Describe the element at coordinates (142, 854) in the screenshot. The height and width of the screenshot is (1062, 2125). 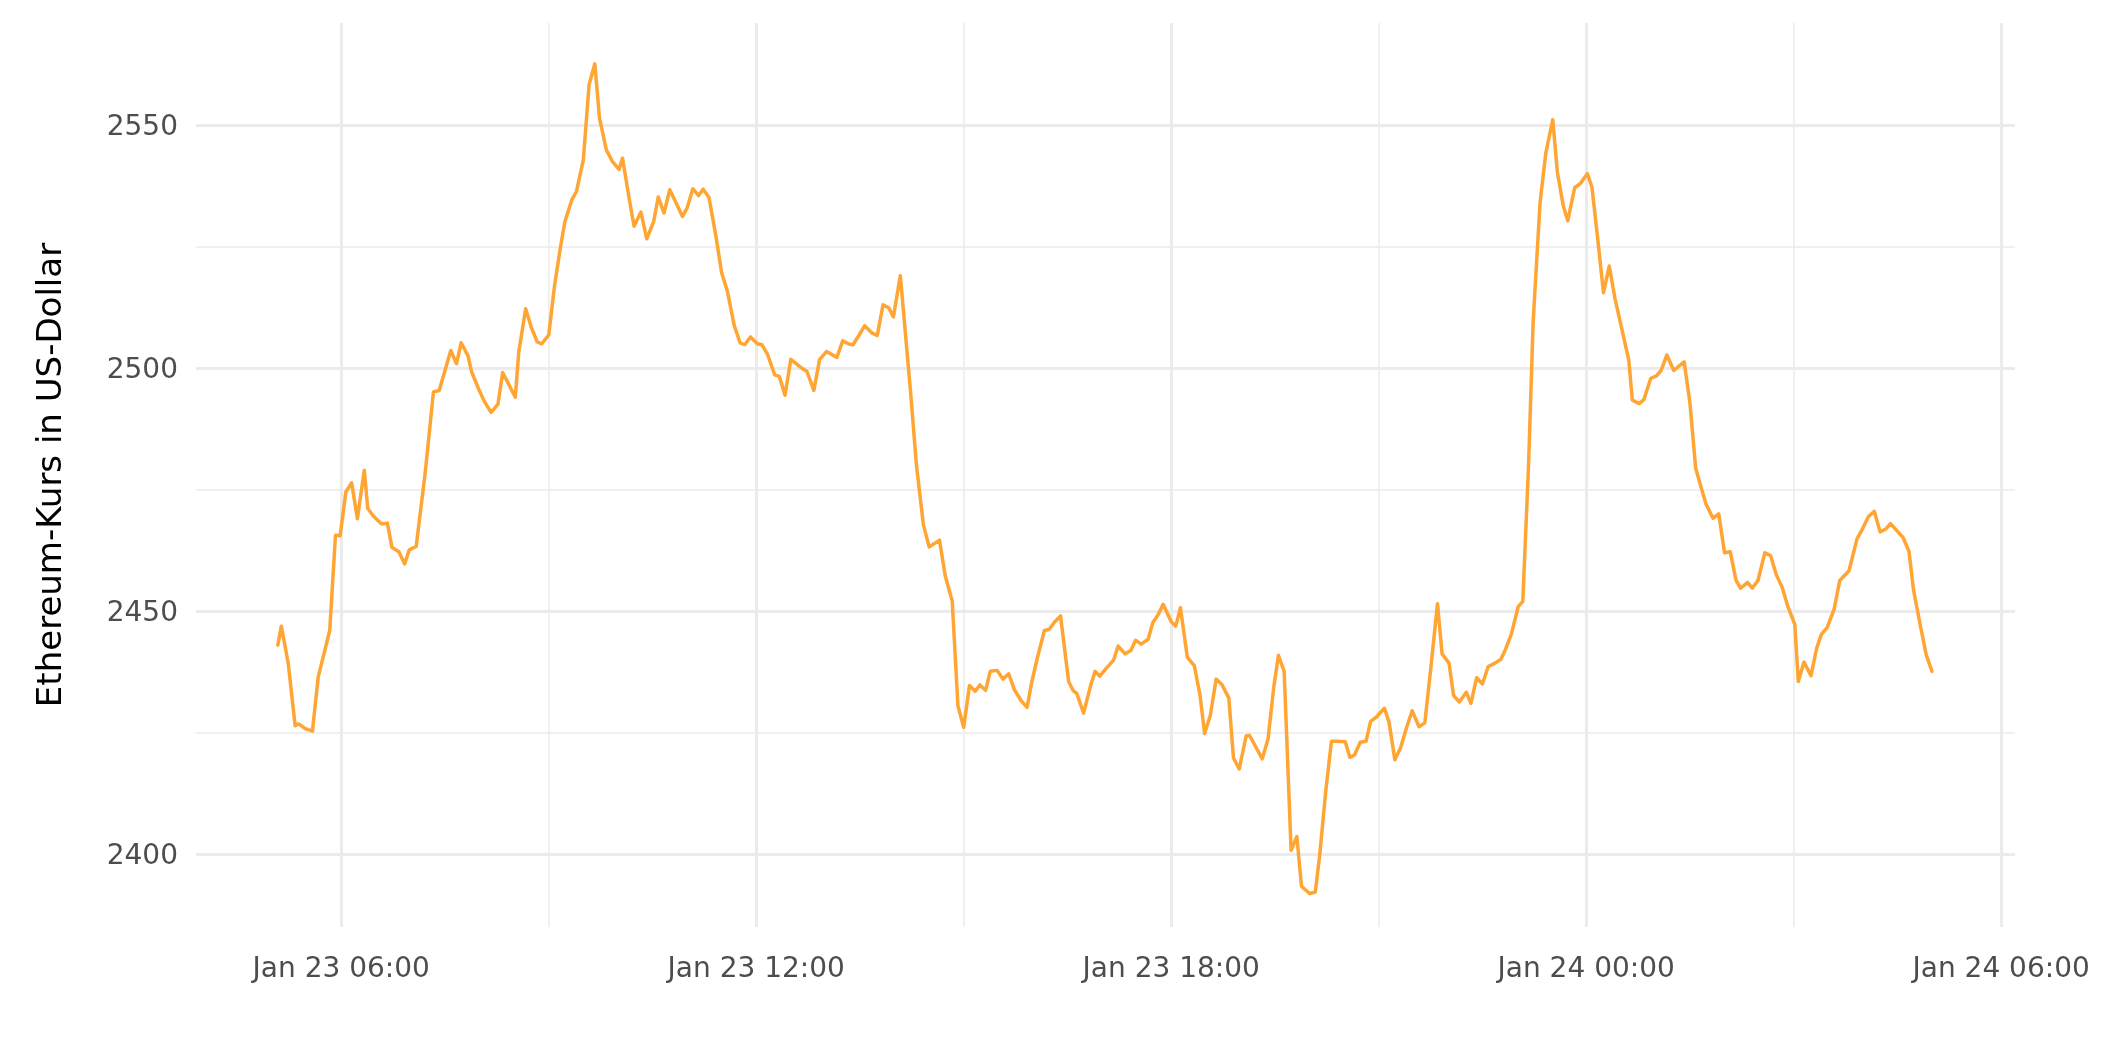
I see `y-tick-label: 2400` at that location.